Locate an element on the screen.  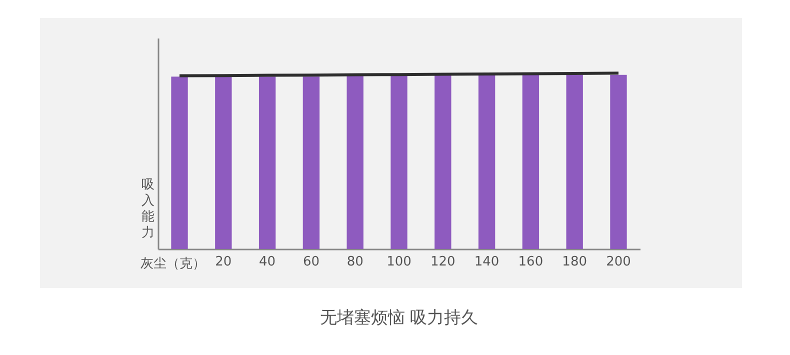
x-tick-label: 100 is located at coordinates (399, 262).